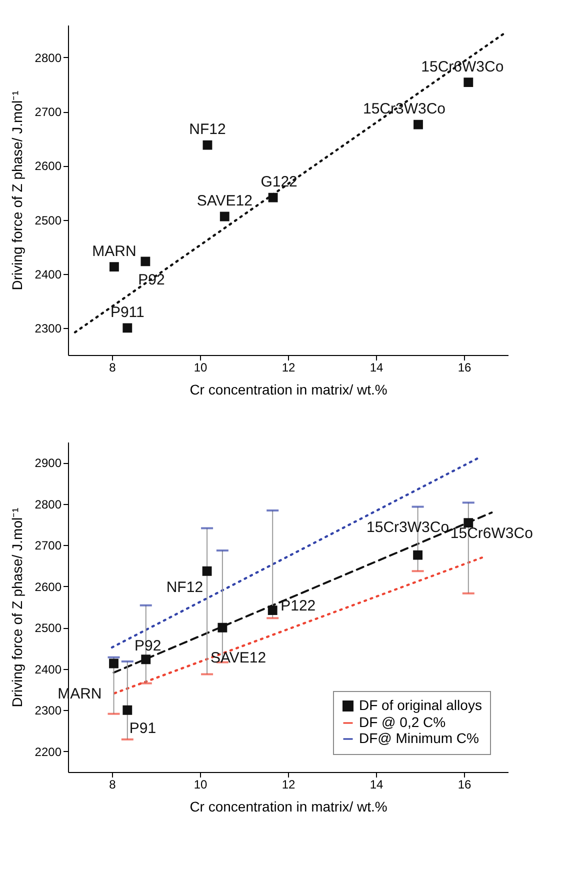 This screenshot has height=893, width=585. What do you see at coordinates (420, 705) in the screenshot?
I see `legend-label: DF of original alloys` at bounding box center [420, 705].